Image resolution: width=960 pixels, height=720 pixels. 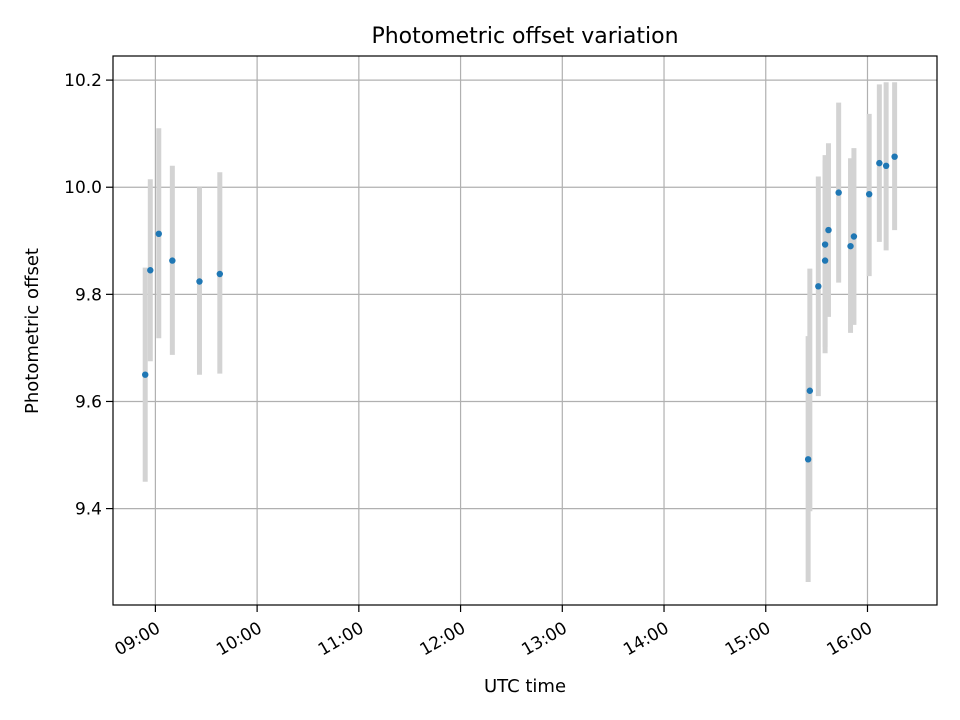 I want to click on y-tick-label: 9.8, so click(x=88, y=295).